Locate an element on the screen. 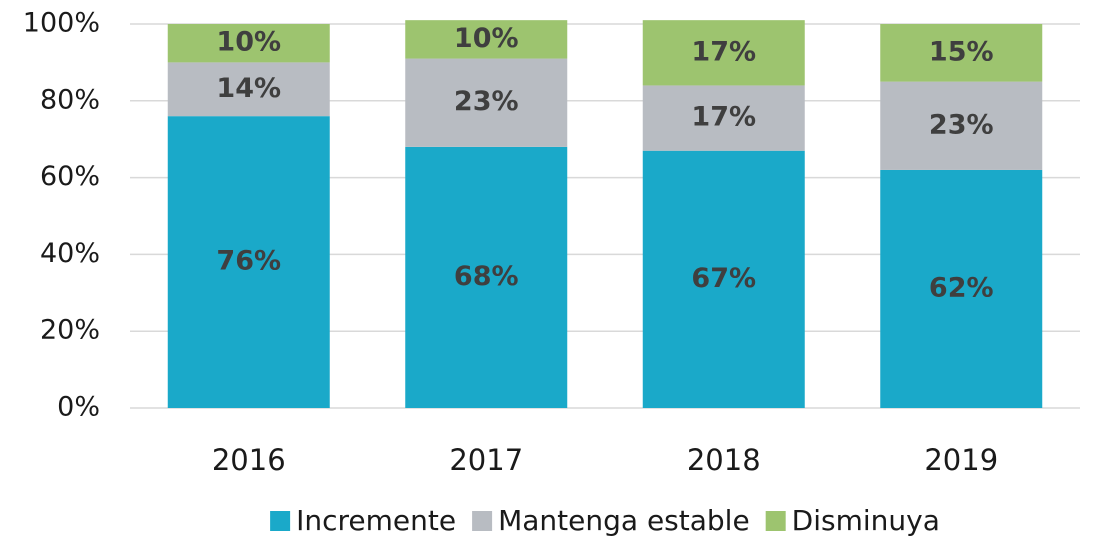  x-tick-label: 2019 is located at coordinates (961, 460).